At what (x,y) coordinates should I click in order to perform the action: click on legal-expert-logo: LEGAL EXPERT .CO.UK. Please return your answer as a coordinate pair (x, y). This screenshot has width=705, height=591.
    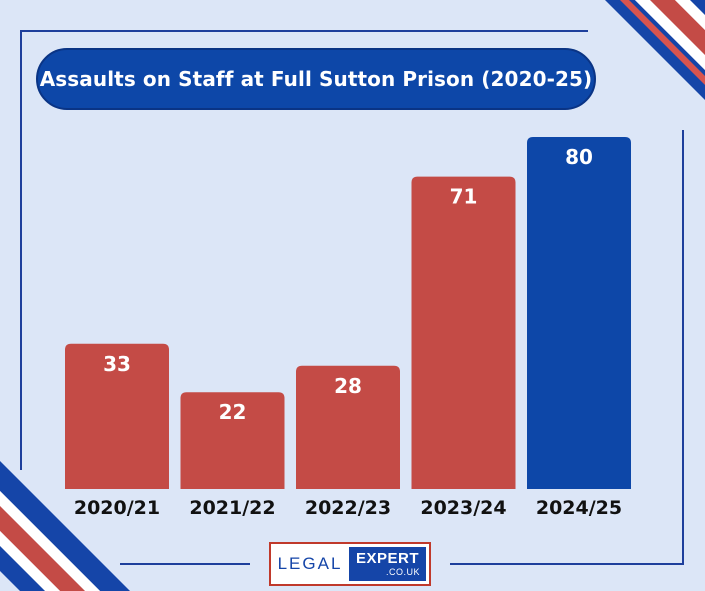
    Looking at the image, I should click on (350, 564).